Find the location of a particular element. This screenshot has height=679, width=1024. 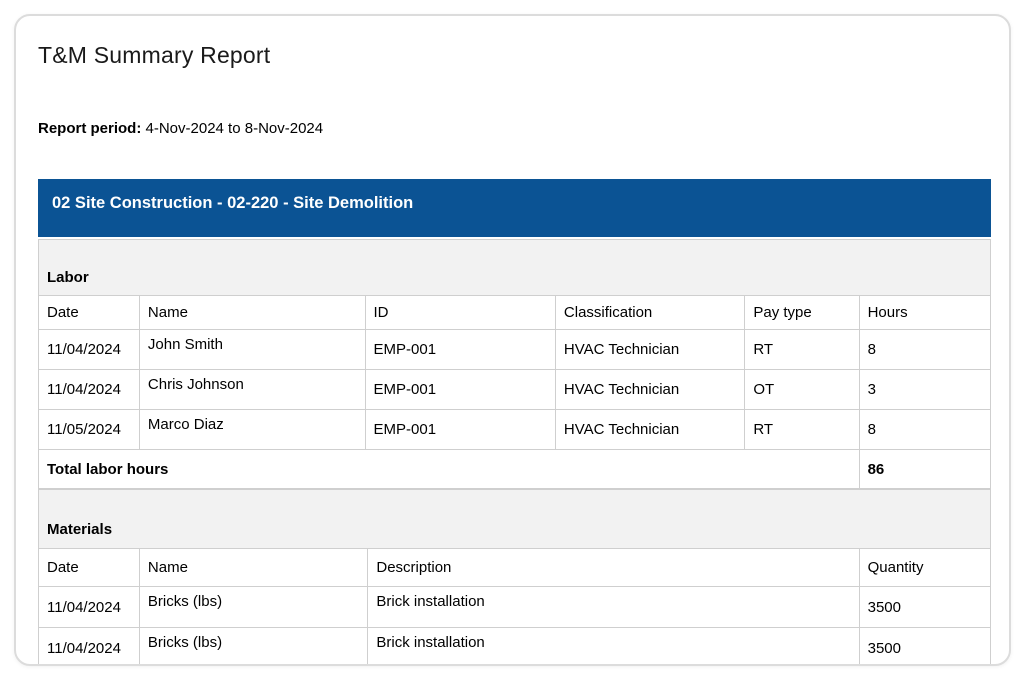

labor-col-paytype: Pay type is located at coordinates (802, 312).